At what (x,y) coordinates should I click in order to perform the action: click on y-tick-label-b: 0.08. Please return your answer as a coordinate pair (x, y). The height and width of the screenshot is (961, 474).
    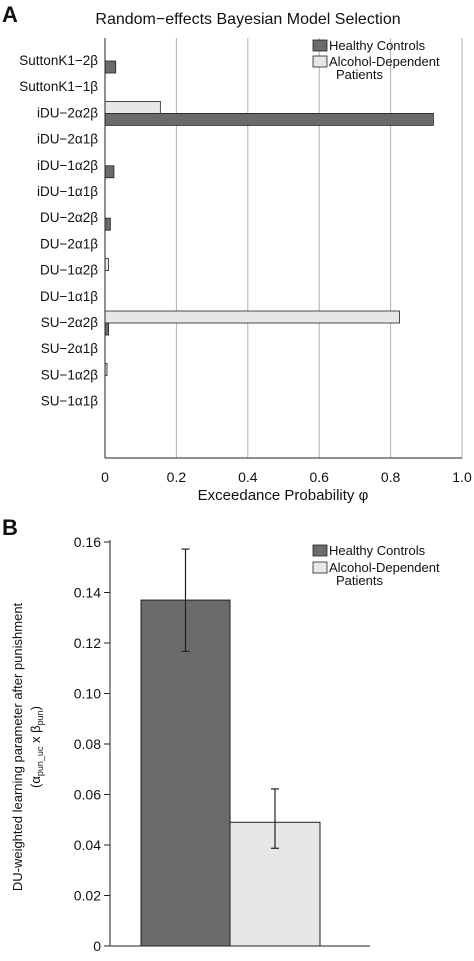
    Looking at the image, I should click on (87, 744).